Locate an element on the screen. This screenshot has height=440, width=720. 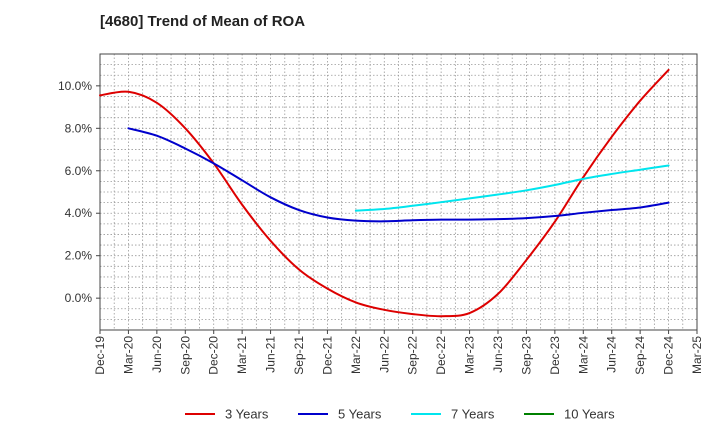
y-tick-label: 8.0% is located at coordinates (79, 128).